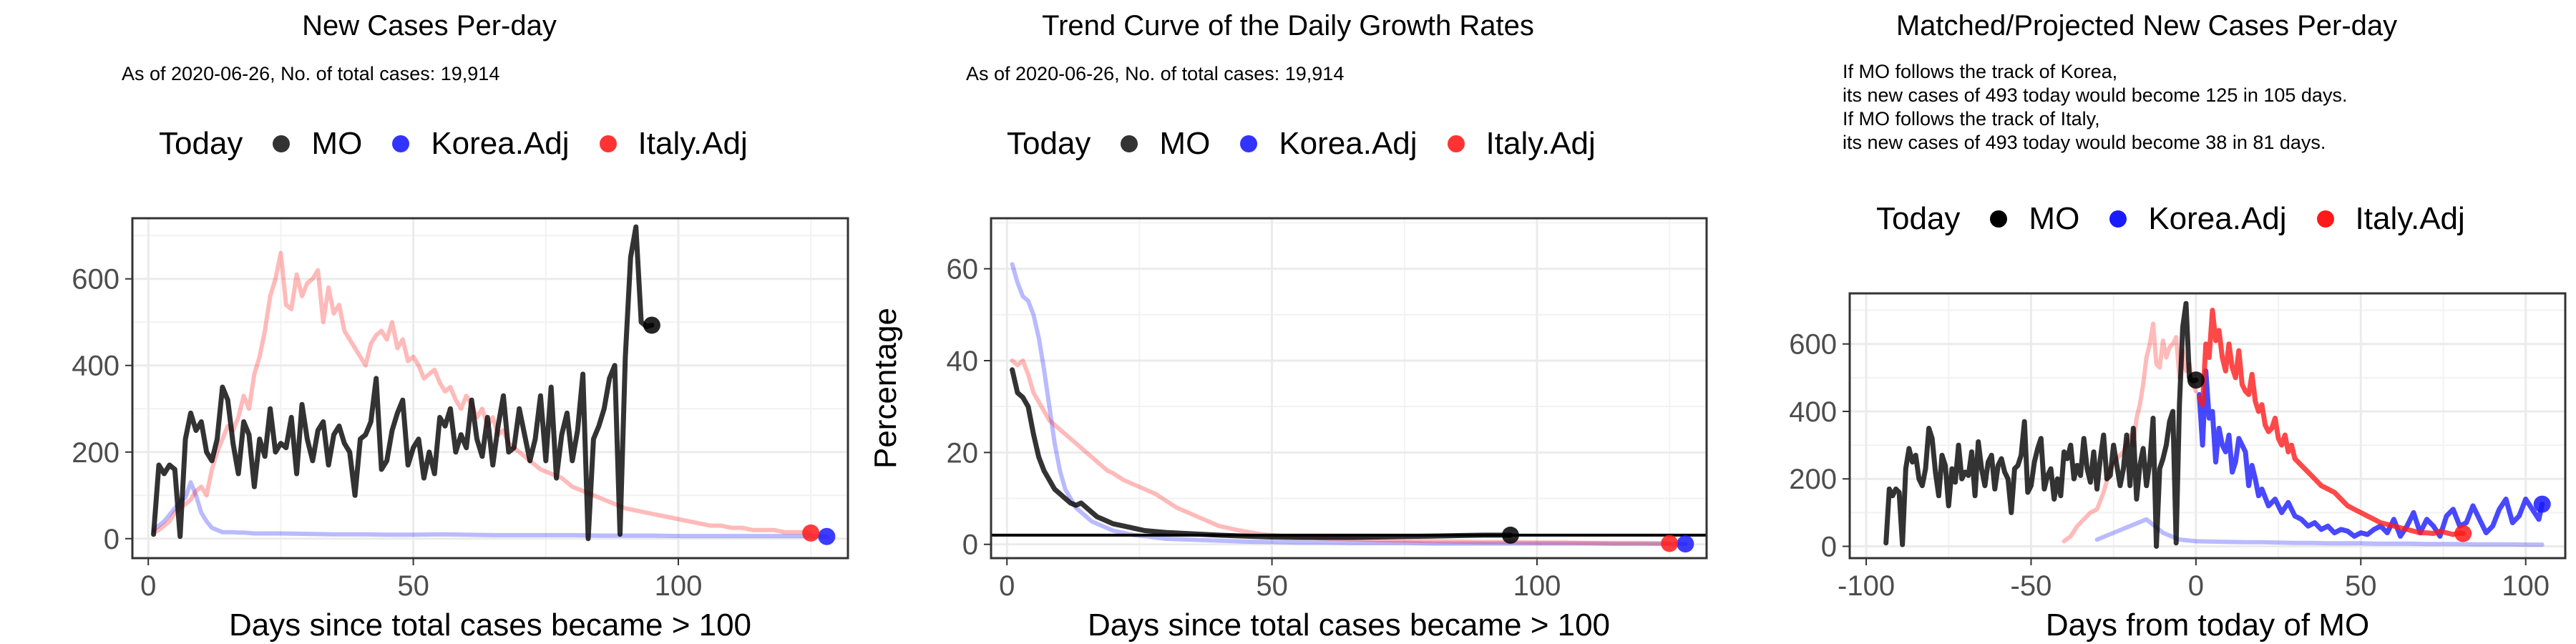 The width and height of the screenshot is (2576, 644). What do you see at coordinates (1288, 26) in the screenshot?
I see `panel-title: Trend Curve of the Daily Growth Rates` at bounding box center [1288, 26].